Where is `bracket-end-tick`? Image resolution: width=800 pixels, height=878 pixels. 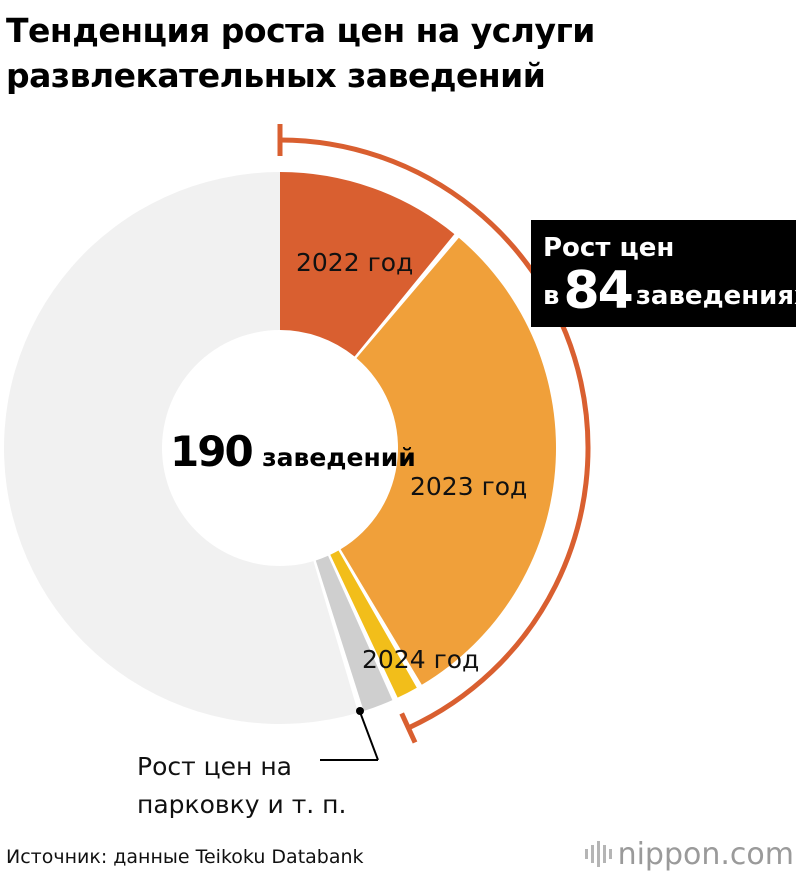
bracket-end-tick is located at coordinates (408, 728).